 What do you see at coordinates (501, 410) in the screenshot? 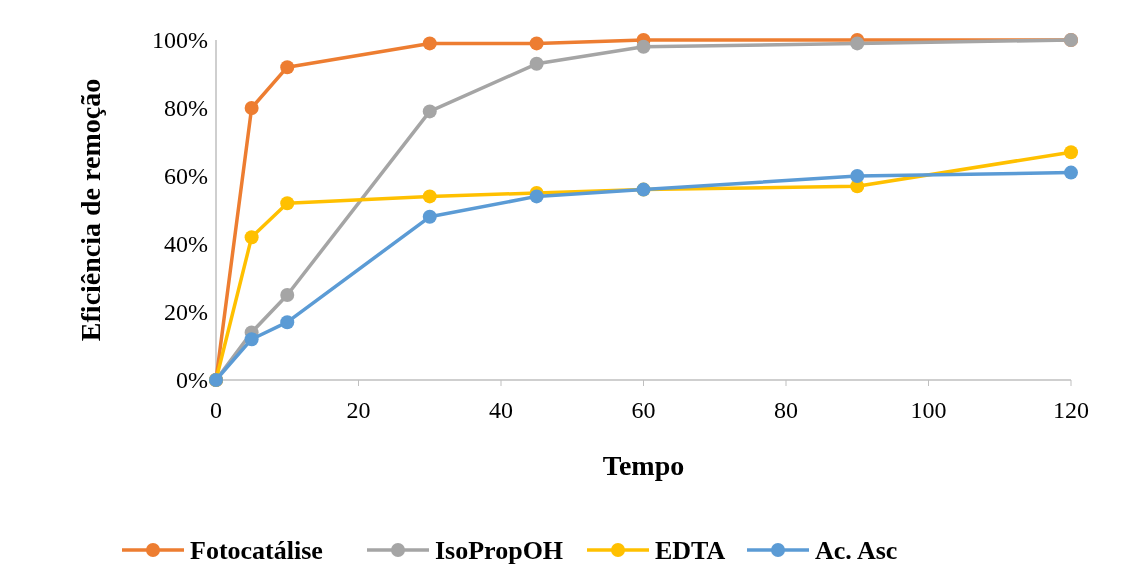
I see `x-tick-label: 40` at bounding box center [501, 410].